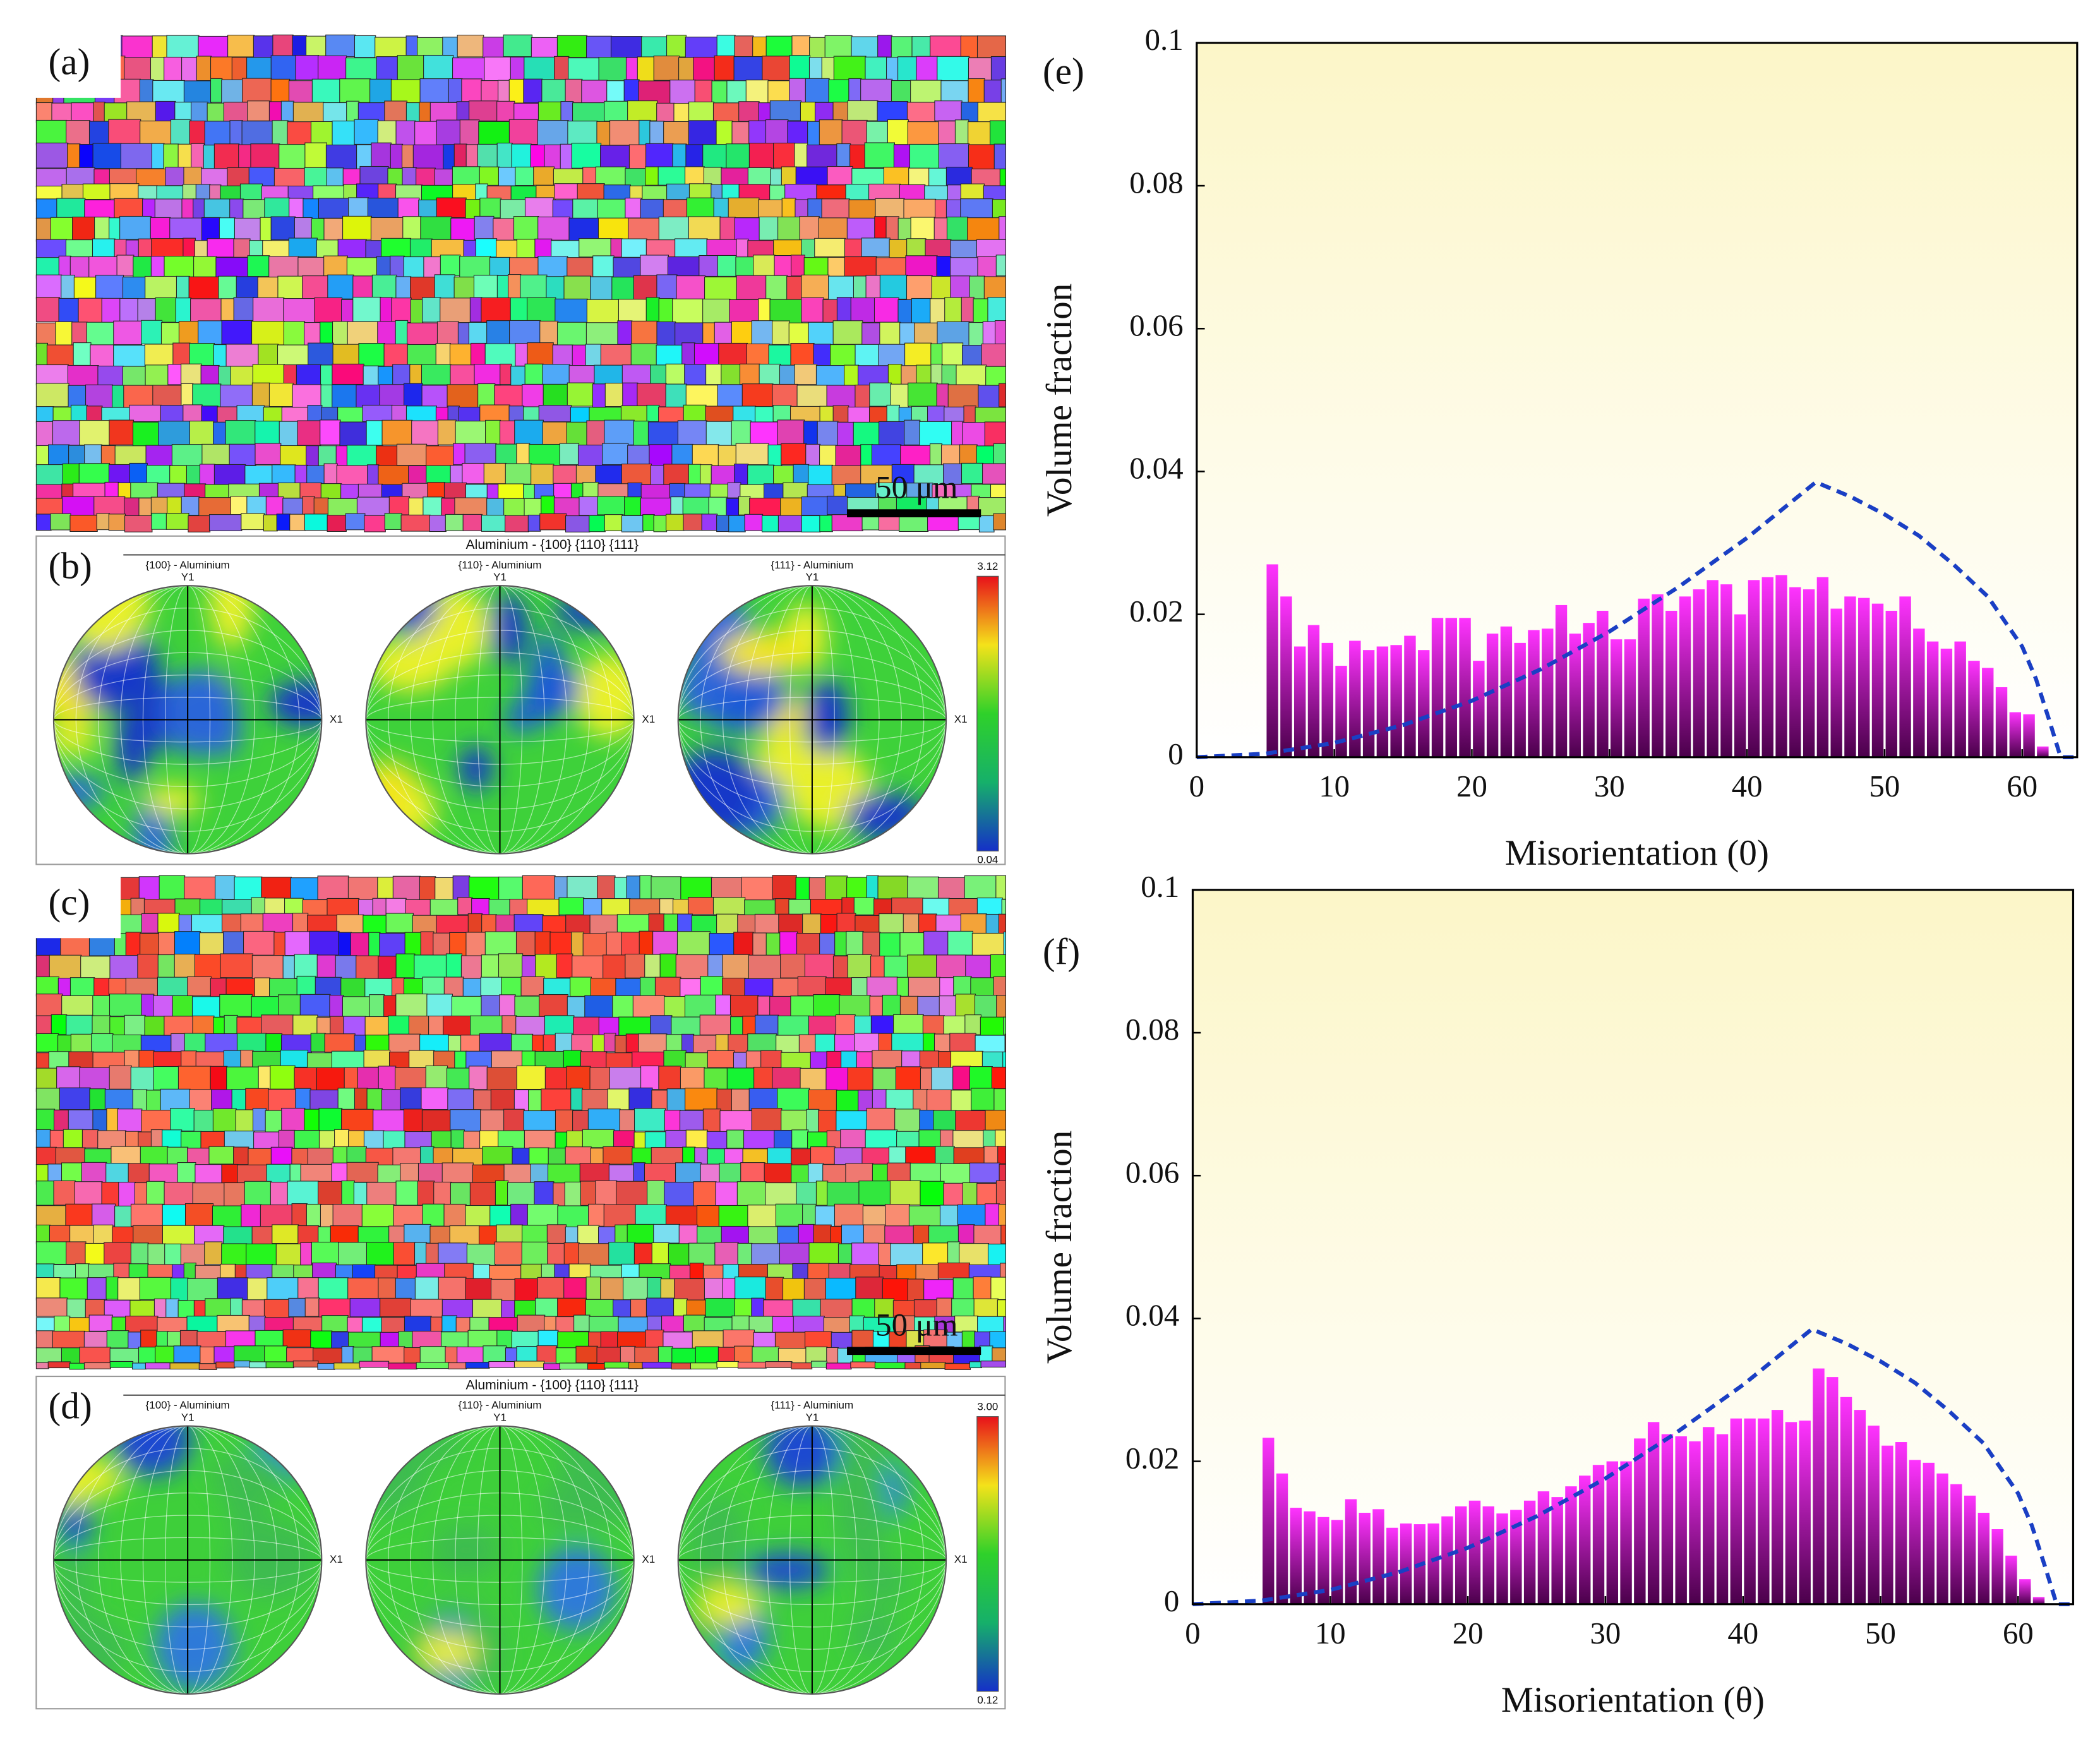  What do you see at coordinates (251, 1477) in the screenshot?
I see `intensity-blob` at bounding box center [251, 1477].